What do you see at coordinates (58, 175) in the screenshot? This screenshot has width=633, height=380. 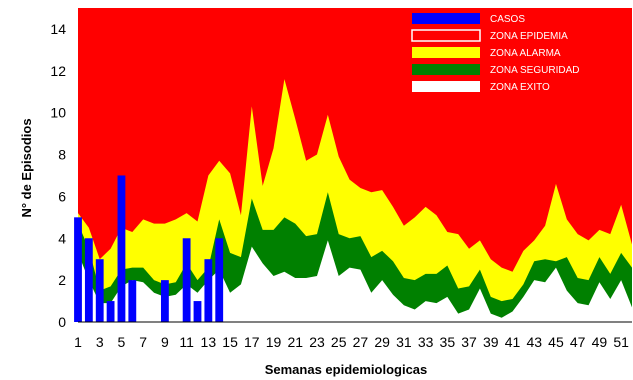 I see `y-axis-ticks: 0 2 4 6 8 10 12 14` at bounding box center [58, 175].